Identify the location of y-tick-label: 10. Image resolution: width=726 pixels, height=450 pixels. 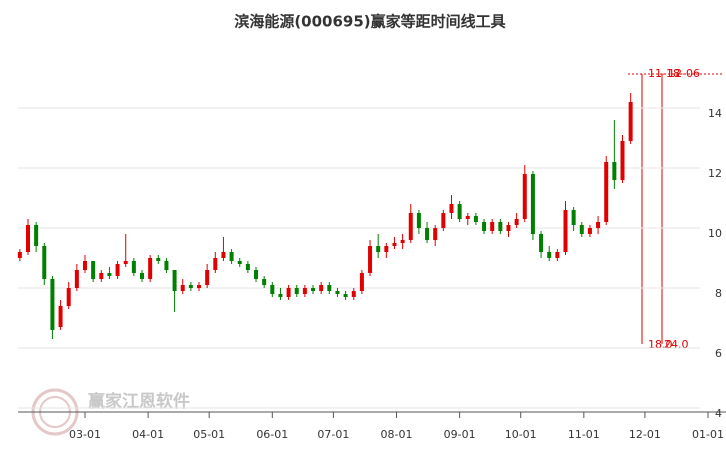
(715, 233).